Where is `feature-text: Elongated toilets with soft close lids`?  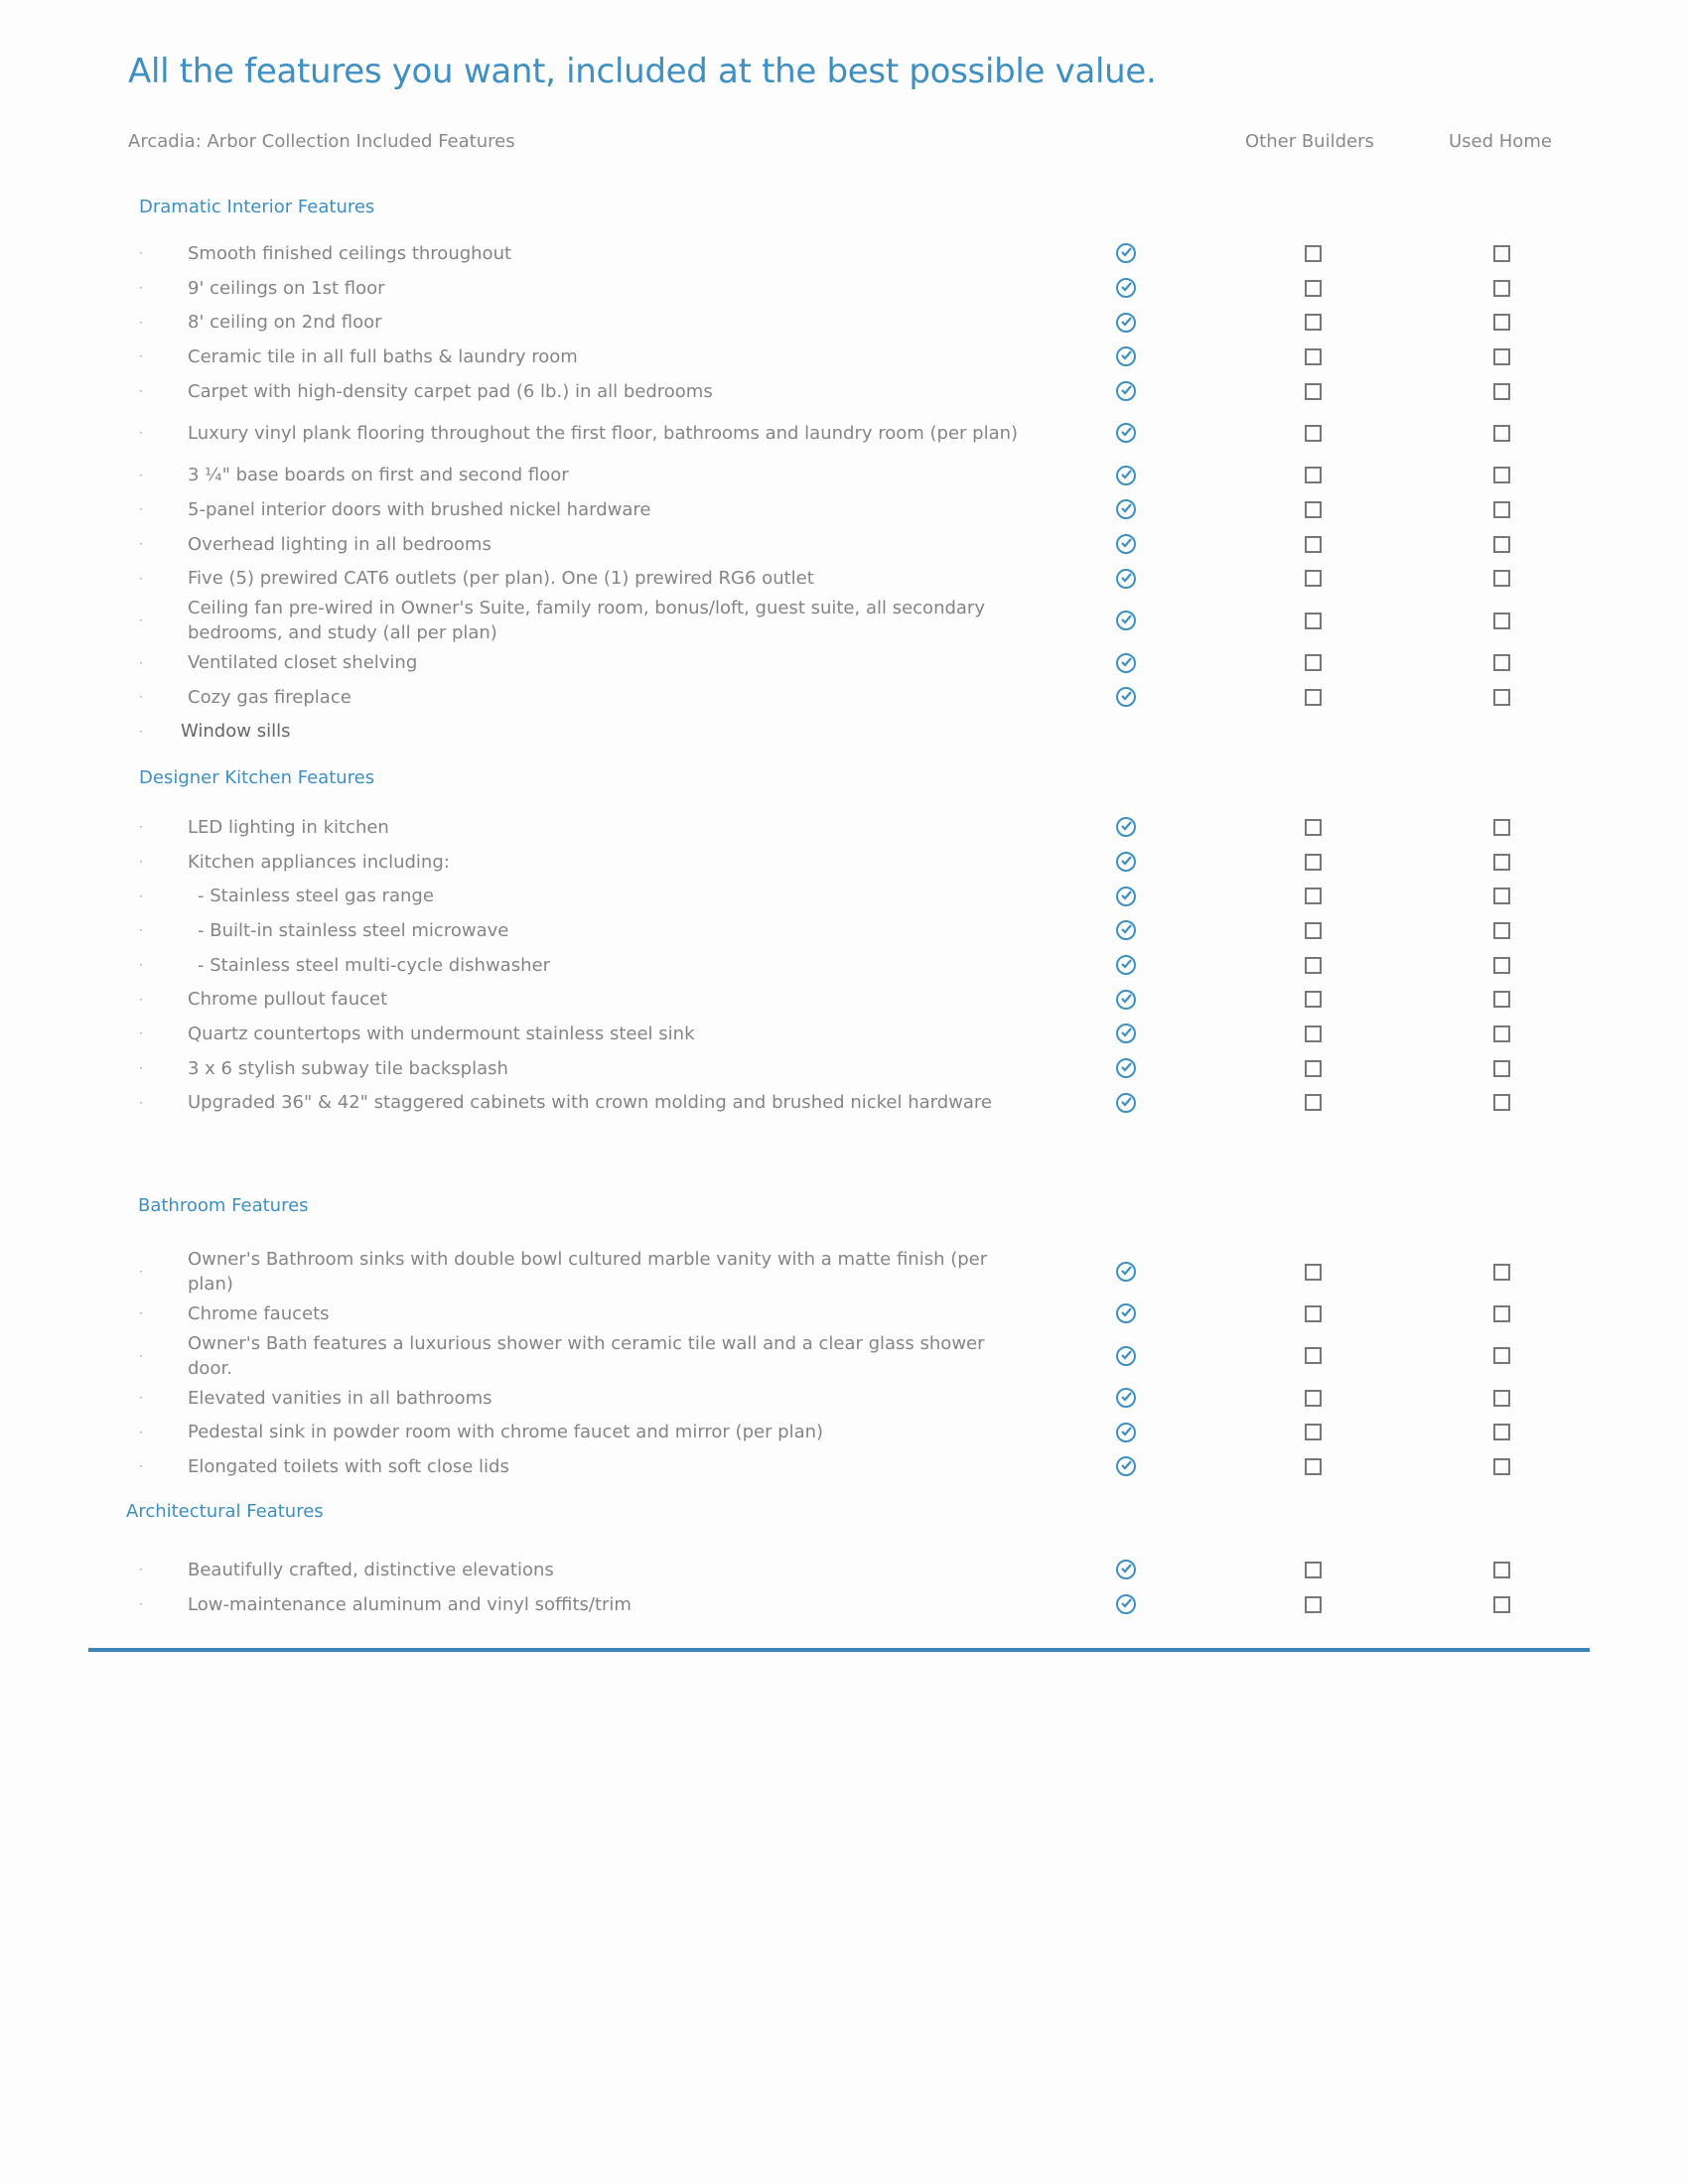 feature-text: Elongated toilets with soft close lids is located at coordinates (348, 1466).